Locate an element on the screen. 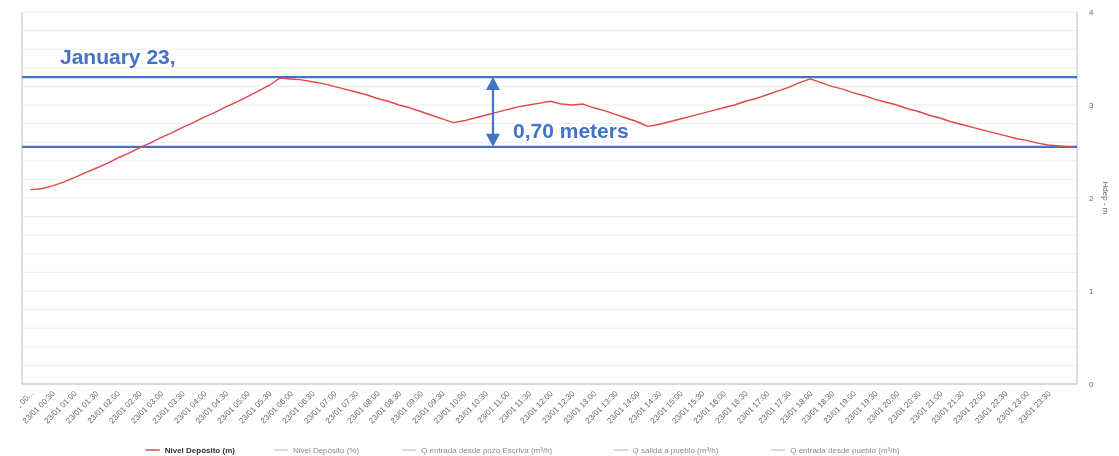  legend-label: Q entrada desde pueblo (m³/h) is located at coordinates (845, 450).